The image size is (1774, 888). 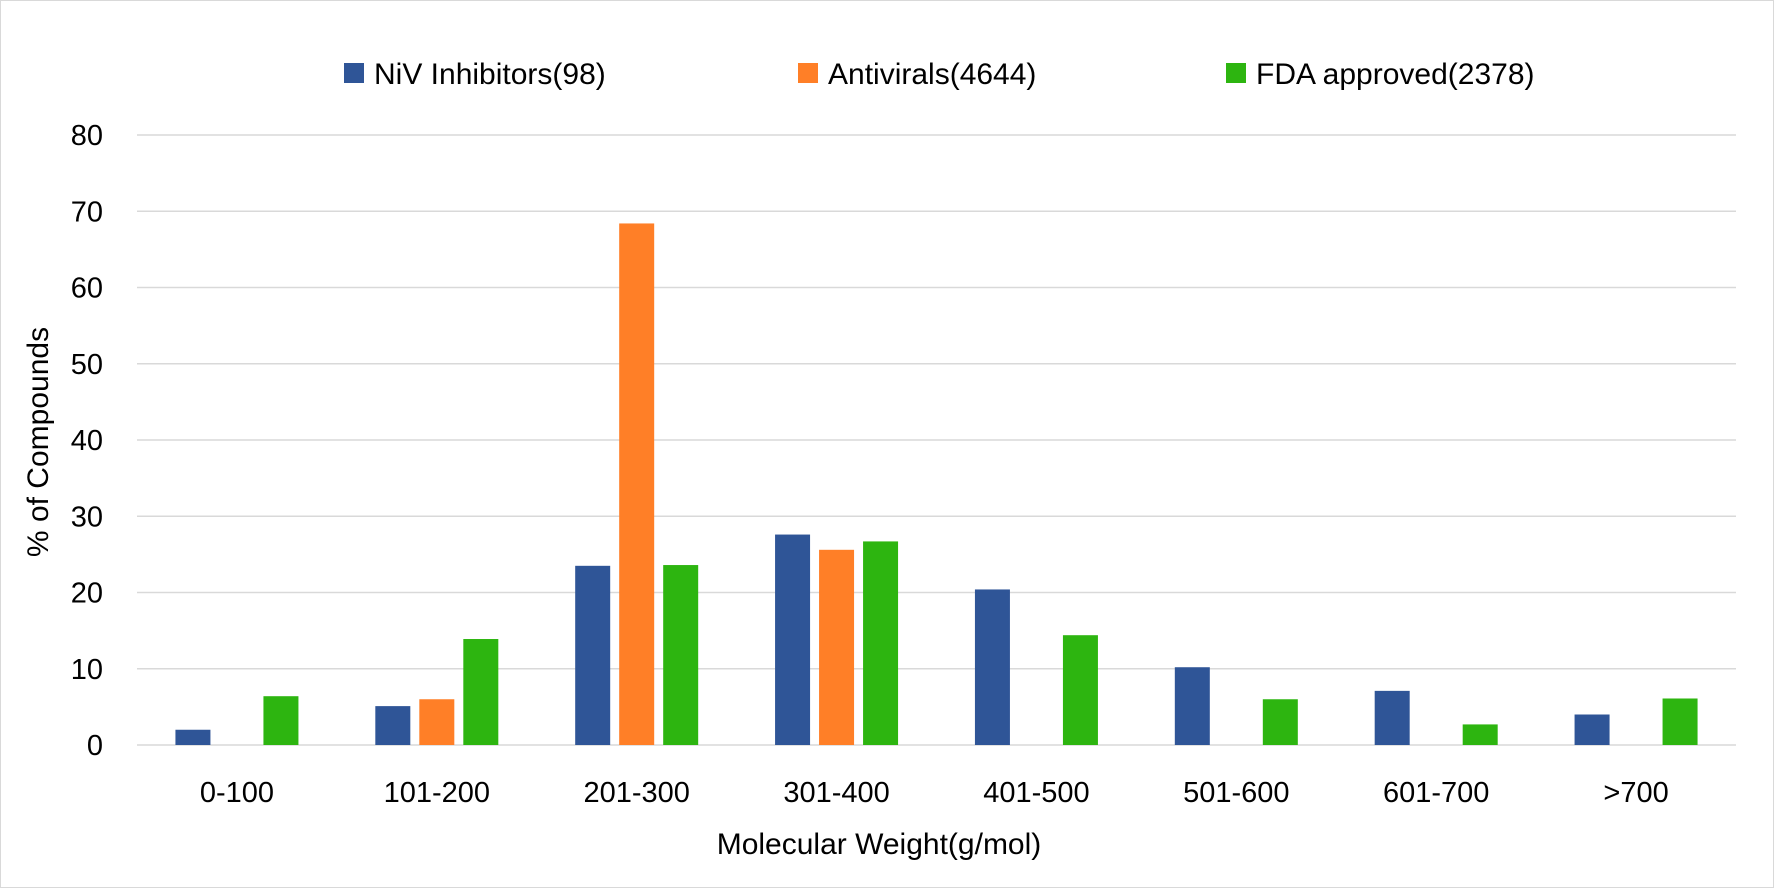 I want to click on x-tick-label: 501-600, so click(x=1236, y=793).